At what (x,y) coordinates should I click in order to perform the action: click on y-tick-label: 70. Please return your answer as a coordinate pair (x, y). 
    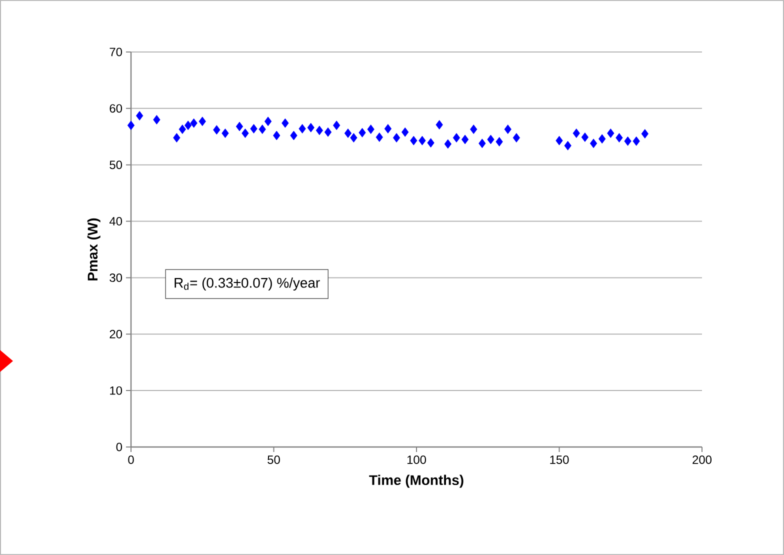
    Looking at the image, I should click on (116, 52).